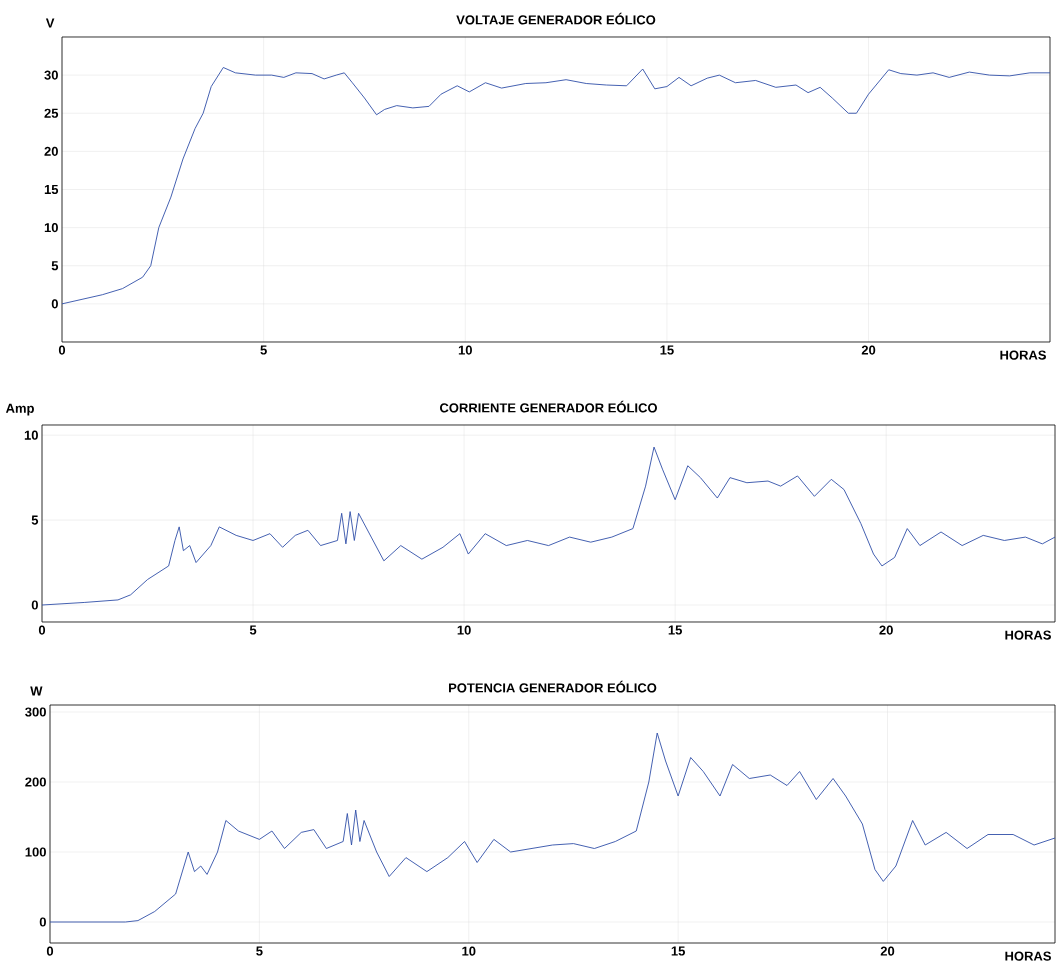 The image size is (1057, 977). What do you see at coordinates (51, 151) in the screenshot?
I see `y-tick-label: 20` at bounding box center [51, 151].